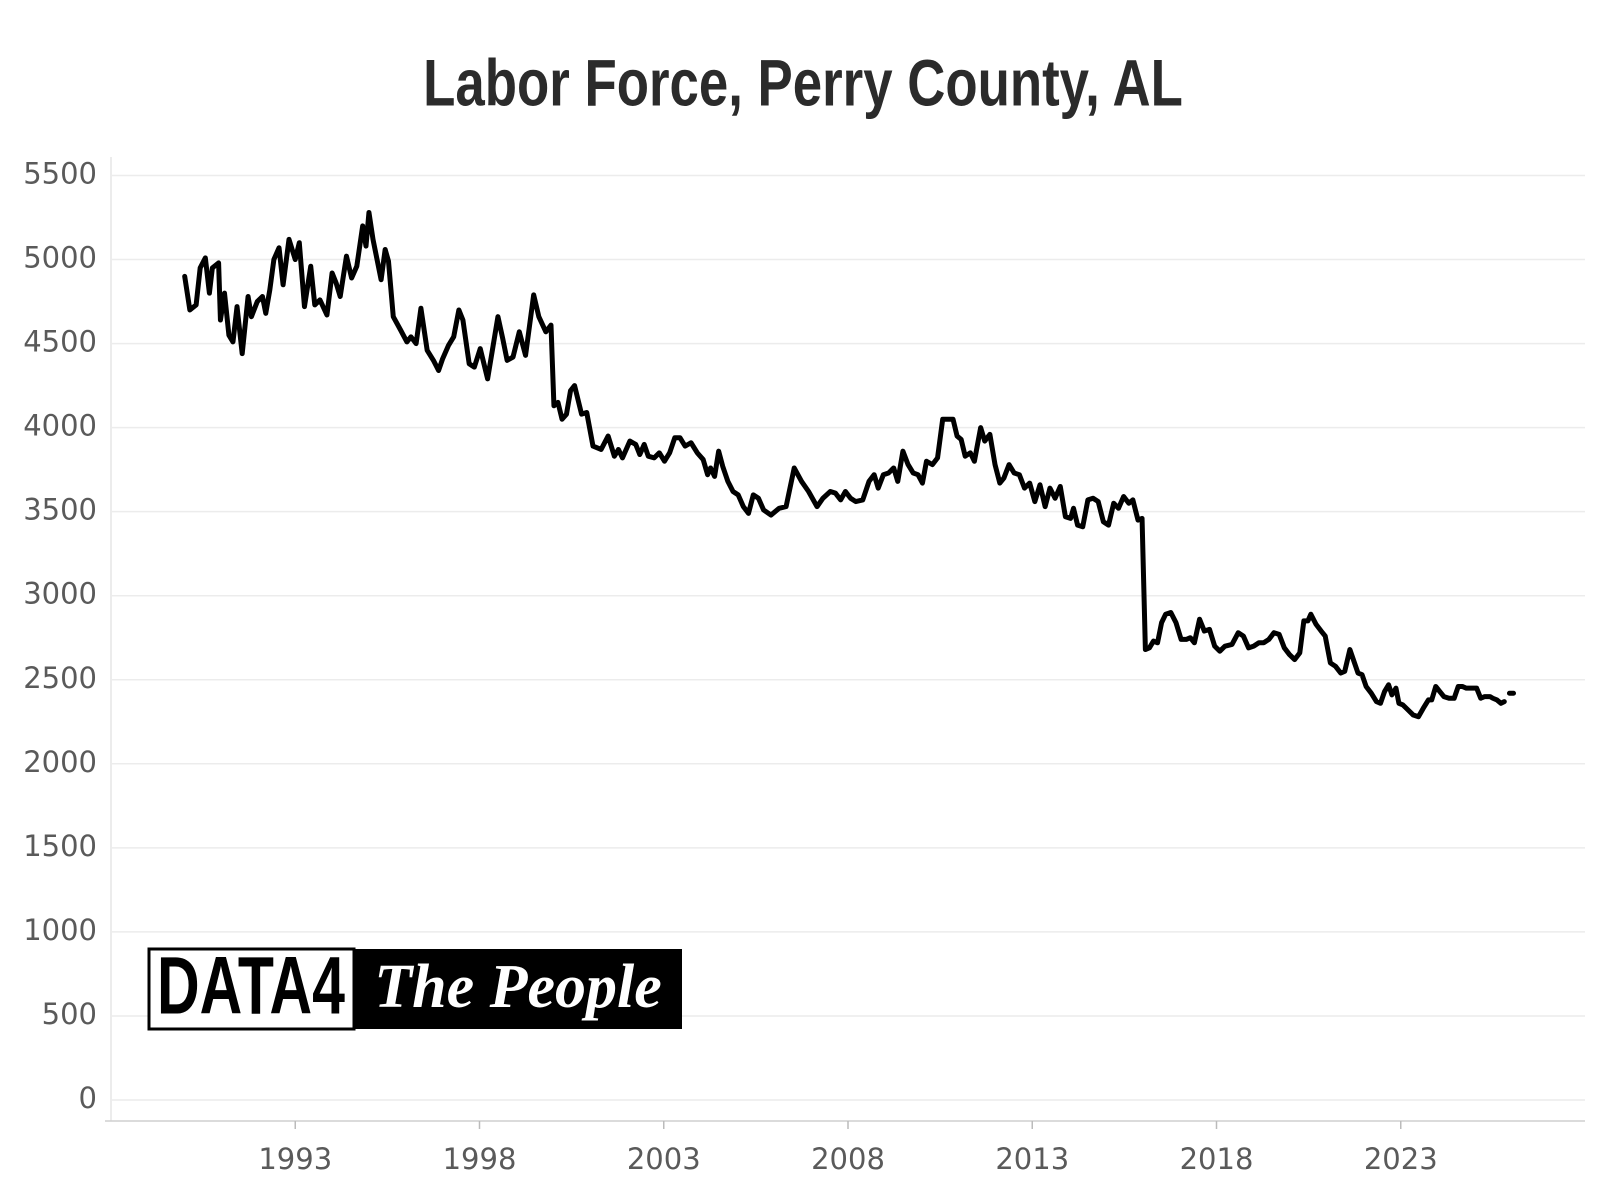 The width and height of the screenshot is (1600, 1204). Describe the element at coordinates (60, 846) in the screenshot. I see `y-tick-label: 1500` at that location.